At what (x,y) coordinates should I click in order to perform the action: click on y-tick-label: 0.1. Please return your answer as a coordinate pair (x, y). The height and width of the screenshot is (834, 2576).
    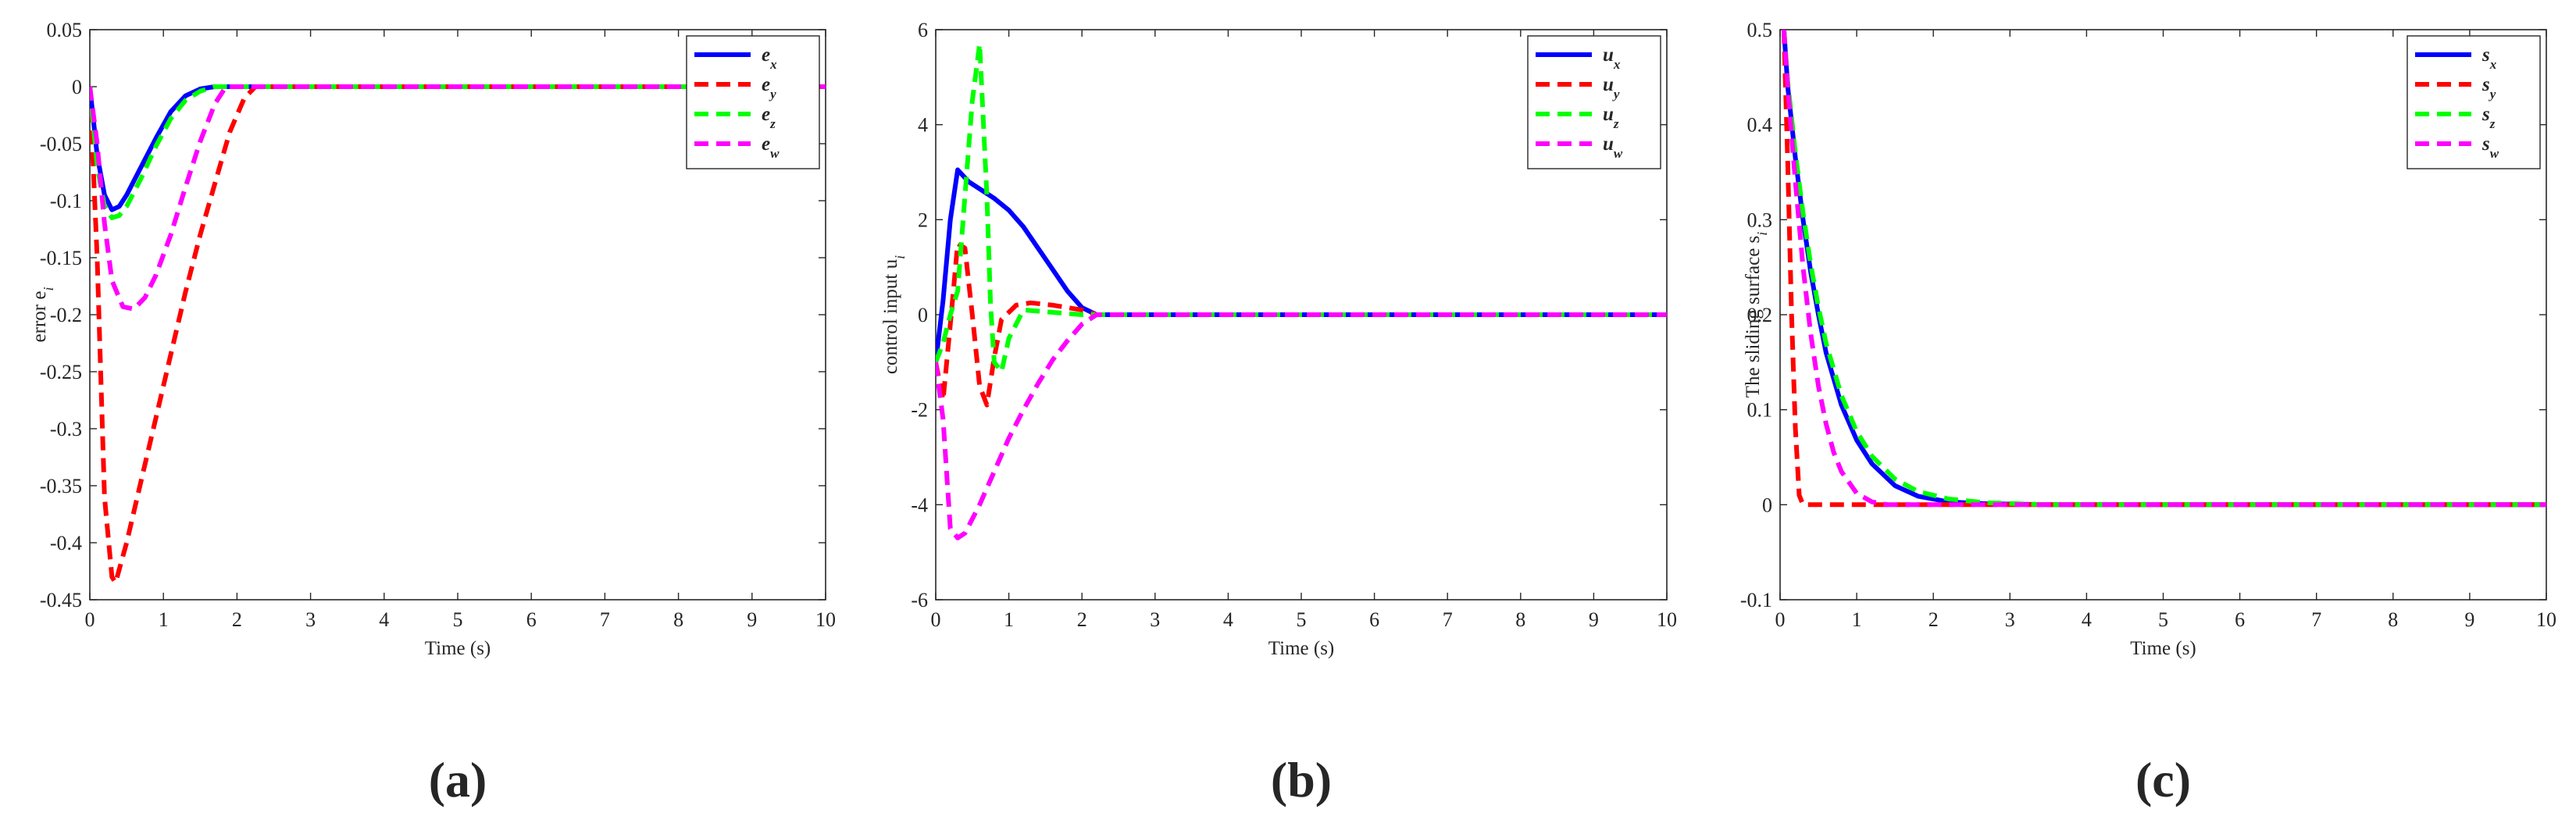
    Looking at the image, I should click on (1760, 410).